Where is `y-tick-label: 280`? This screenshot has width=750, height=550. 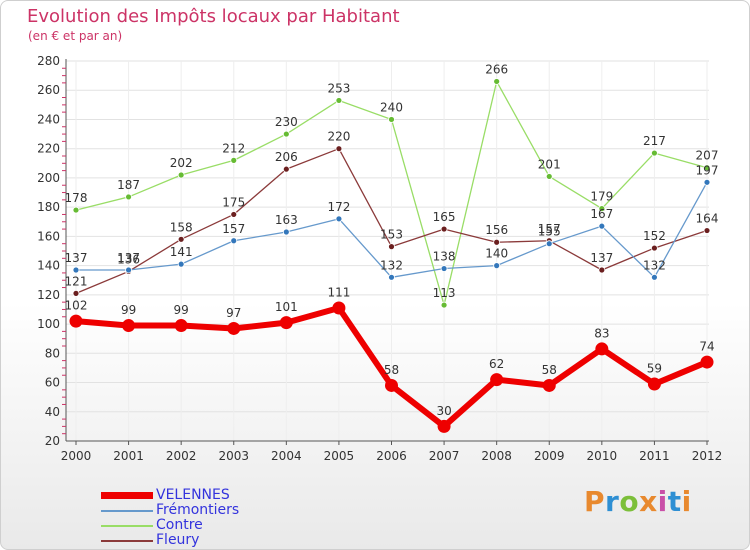
y-tick-label: 280 is located at coordinates (48, 61).